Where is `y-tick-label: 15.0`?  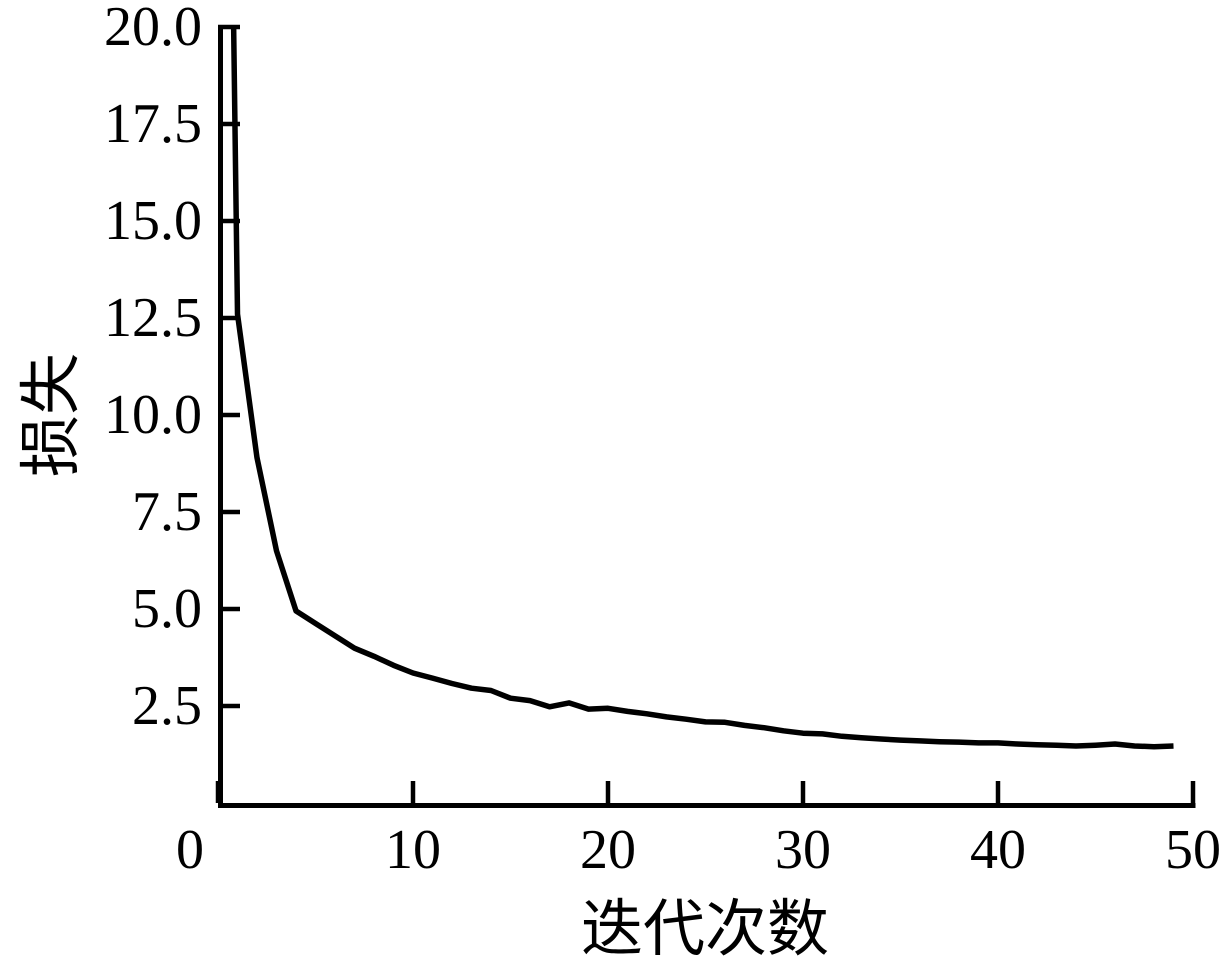
y-tick-label: 15.0 is located at coordinates (153, 221).